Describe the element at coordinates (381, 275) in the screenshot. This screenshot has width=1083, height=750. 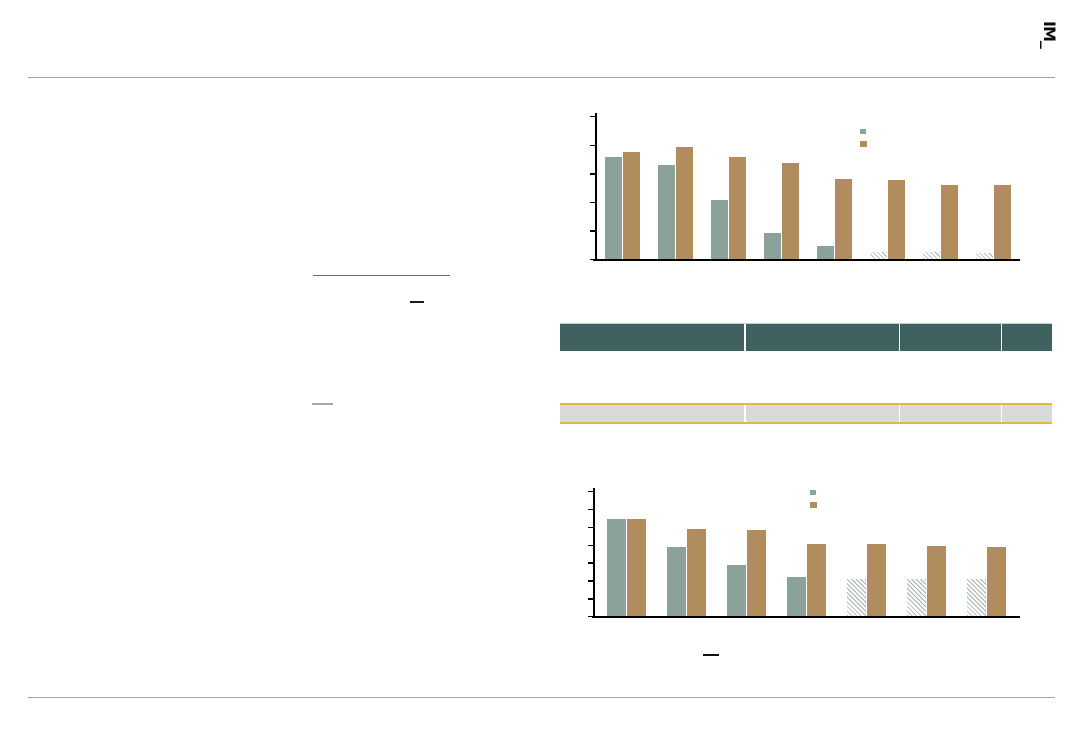
I see `heading-rule` at that location.